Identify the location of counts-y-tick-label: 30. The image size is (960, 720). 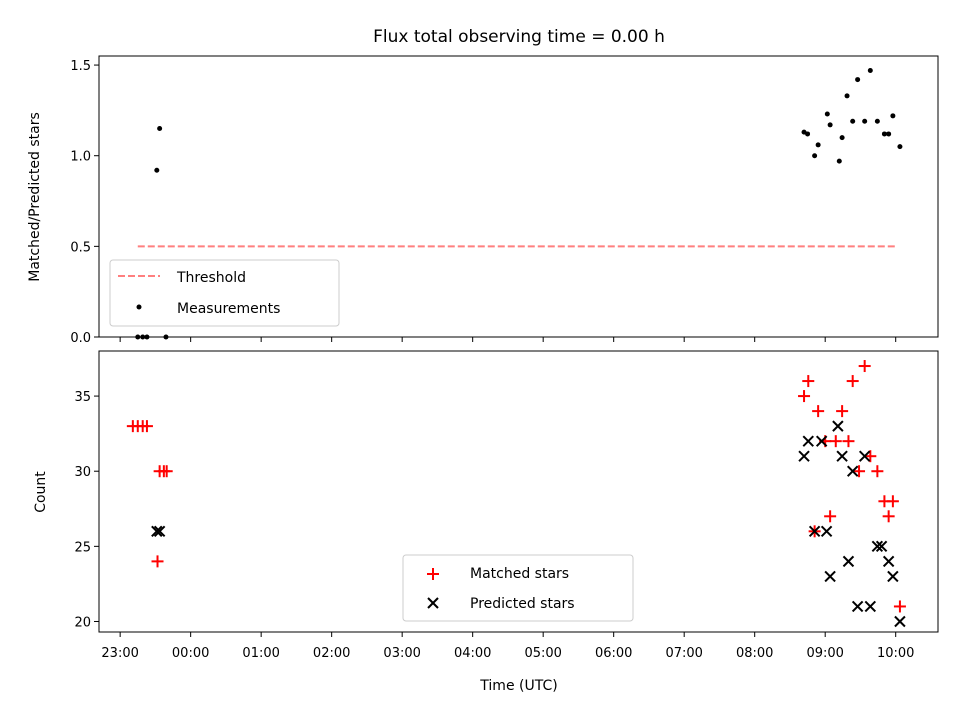
(82, 472).